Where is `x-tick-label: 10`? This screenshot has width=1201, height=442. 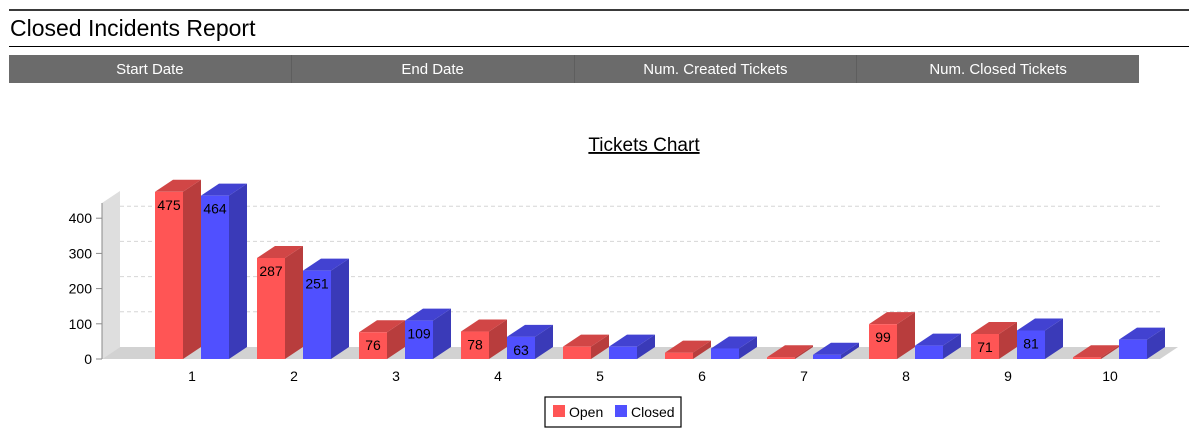
x-tick-label: 10 is located at coordinates (1110, 376).